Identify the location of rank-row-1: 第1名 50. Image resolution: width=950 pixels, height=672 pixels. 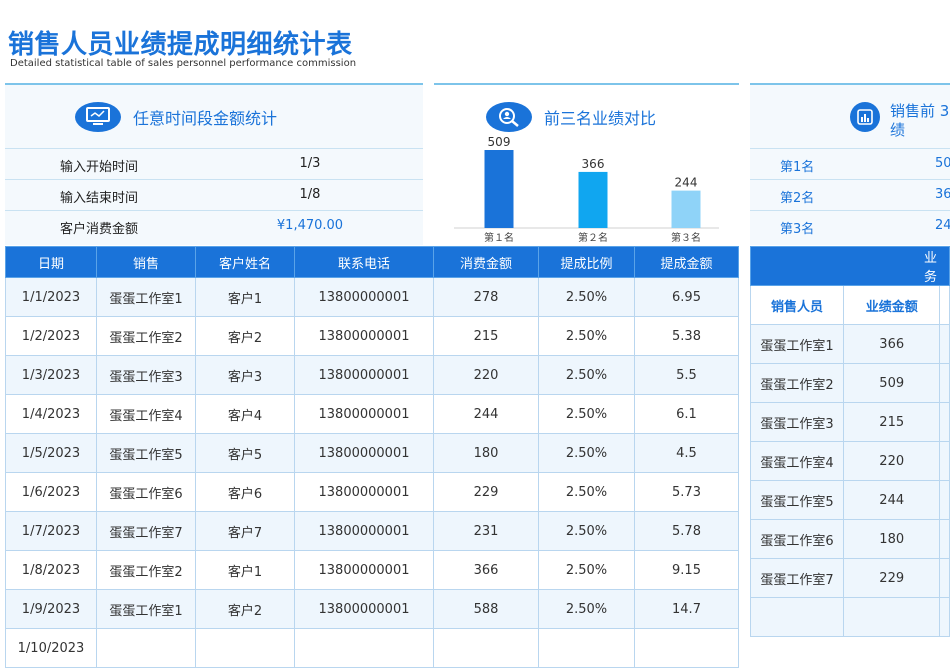
(850, 164).